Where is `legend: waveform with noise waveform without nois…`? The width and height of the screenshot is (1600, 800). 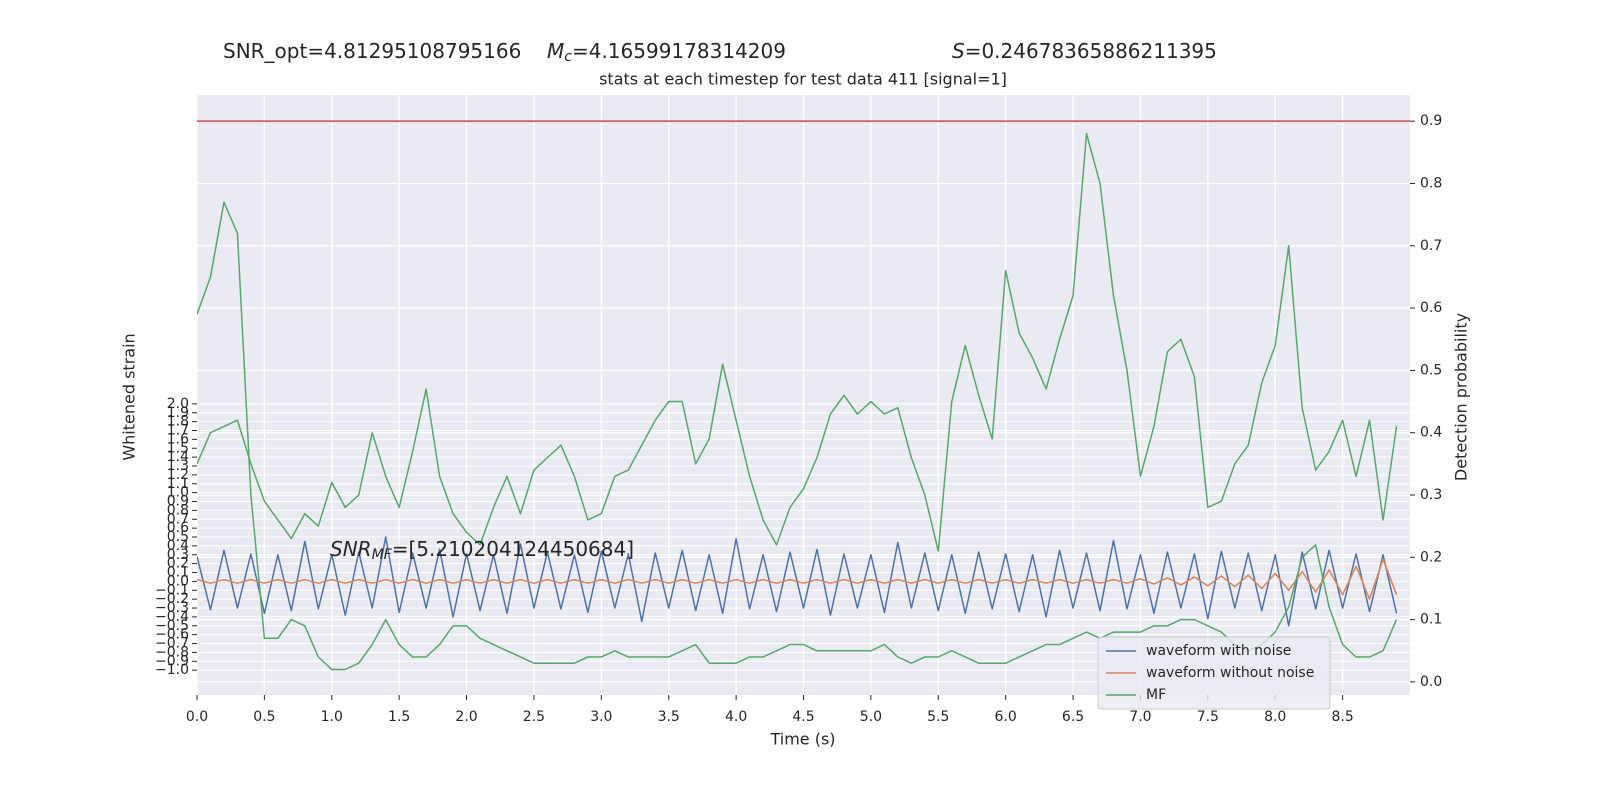
legend: waveform with noise waveform without nois… is located at coordinates (1214, 673).